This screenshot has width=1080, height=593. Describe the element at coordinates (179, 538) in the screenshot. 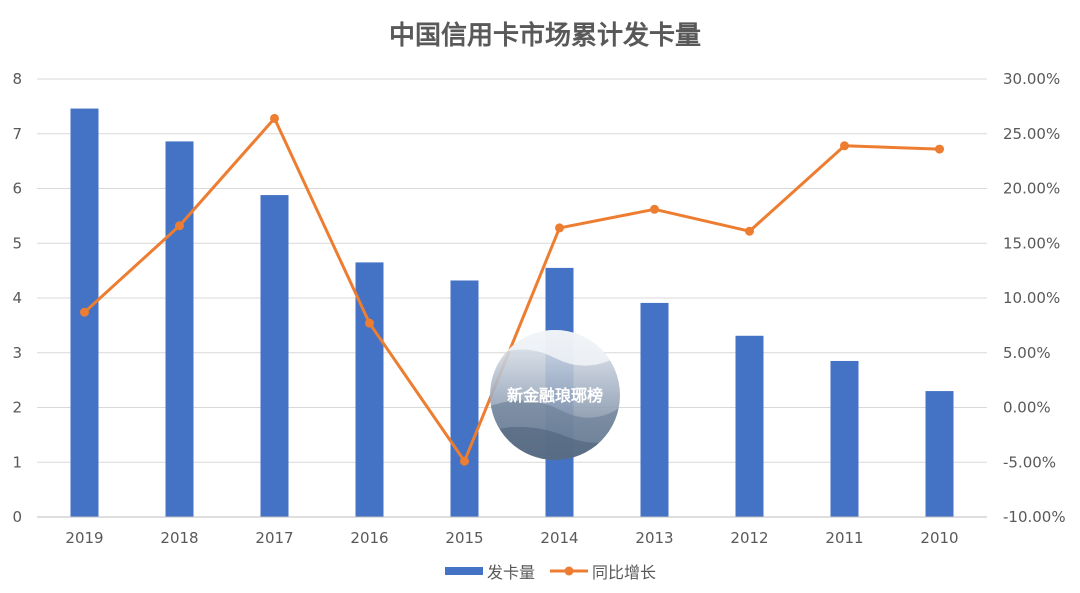

I see `x-tick-label: 2018` at that location.